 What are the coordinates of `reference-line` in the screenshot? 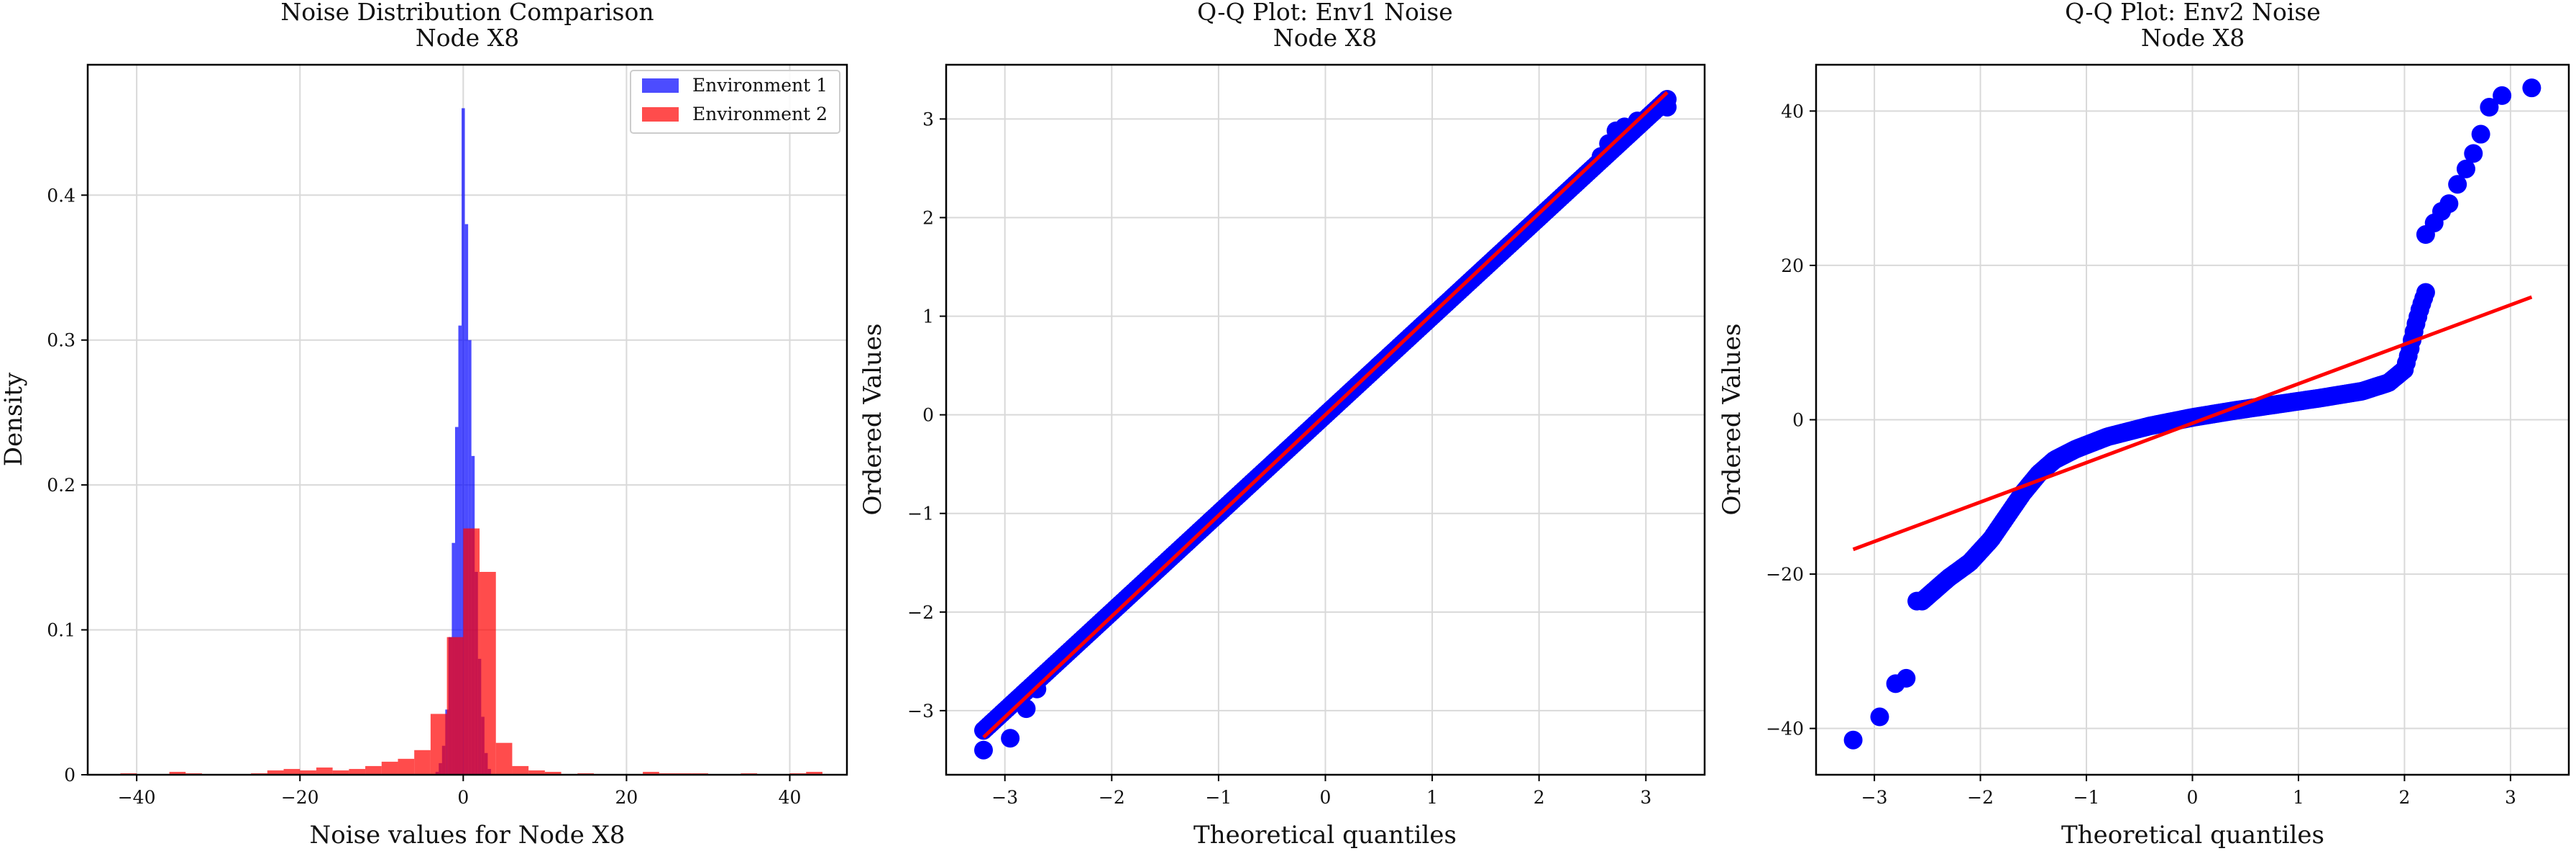 It's located at (2192, 423).